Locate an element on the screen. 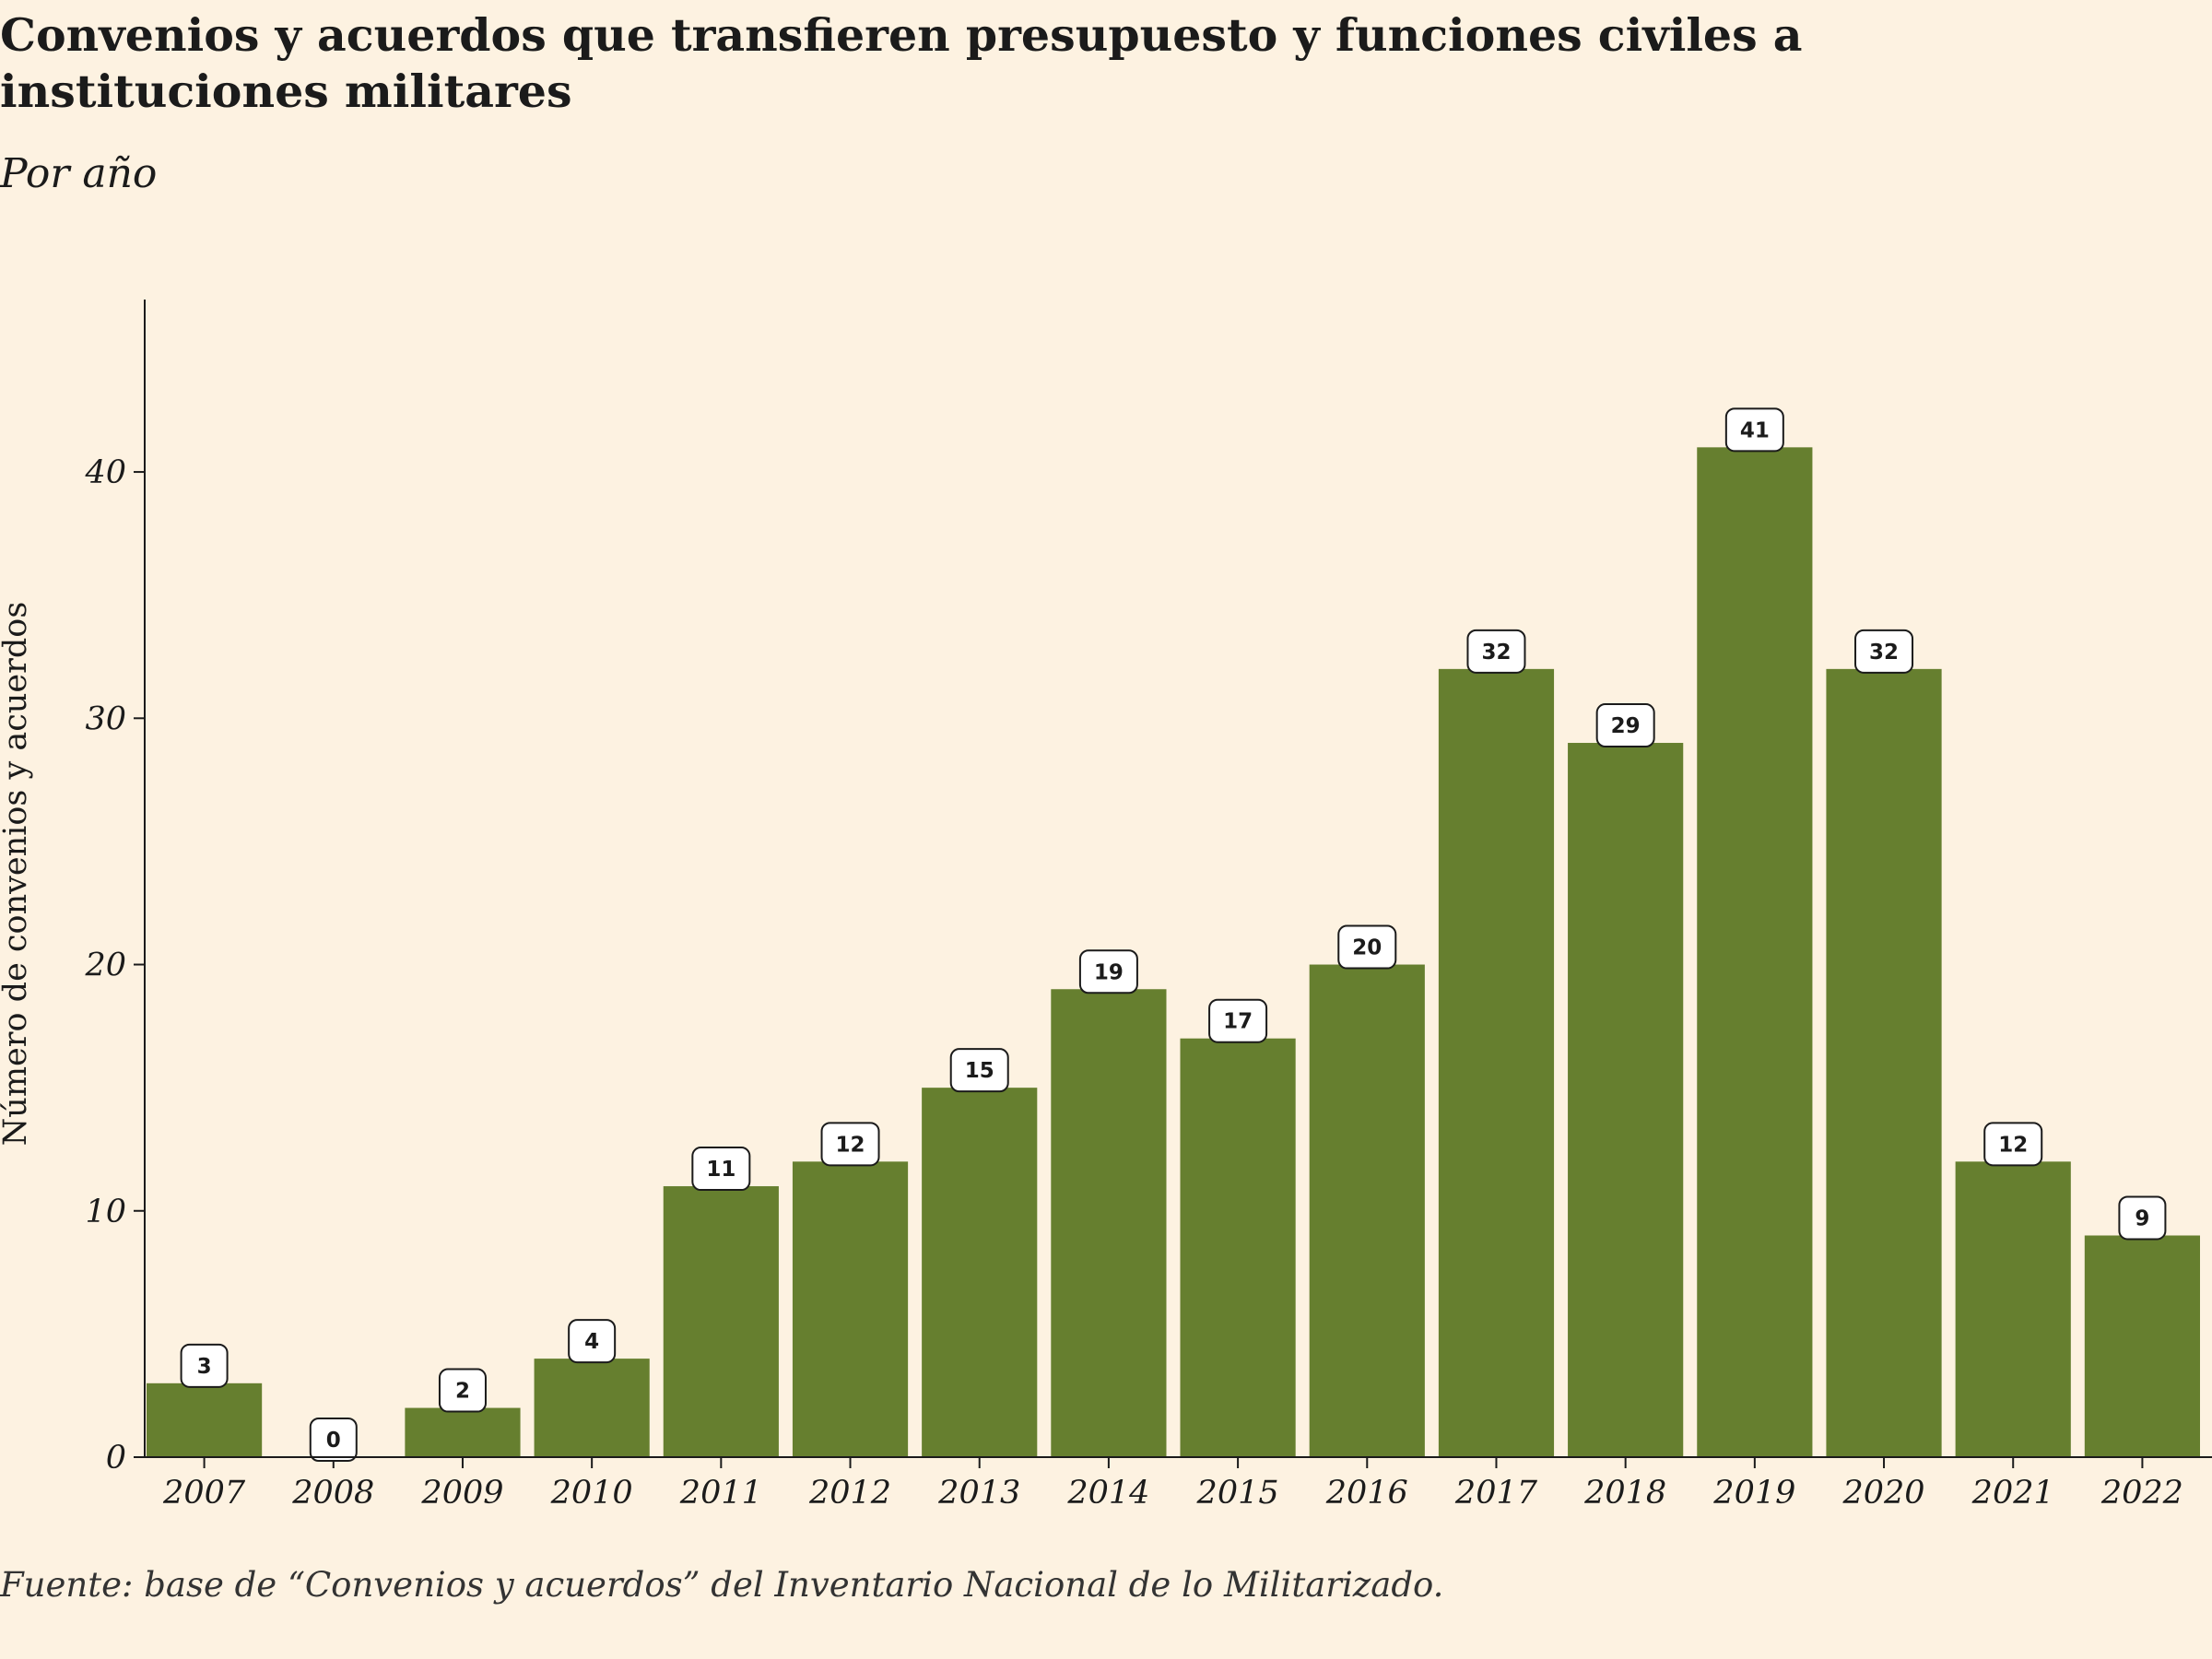 The width and height of the screenshot is (2212, 1659). data-label: 0 is located at coordinates (333, 1440).